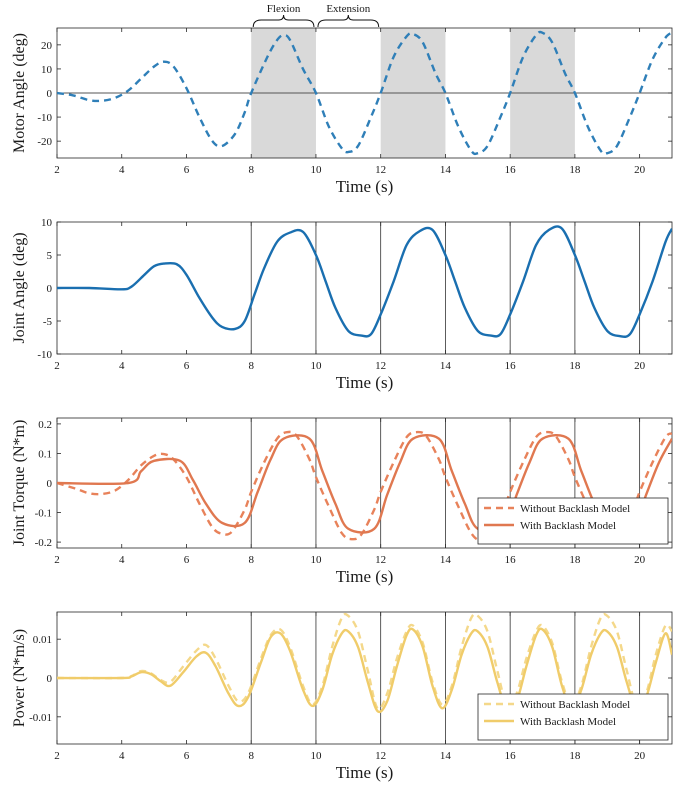  Describe the element at coordinates (284, 9) in the screenshot. I see `annotation-label-1: Flexion` at that location.